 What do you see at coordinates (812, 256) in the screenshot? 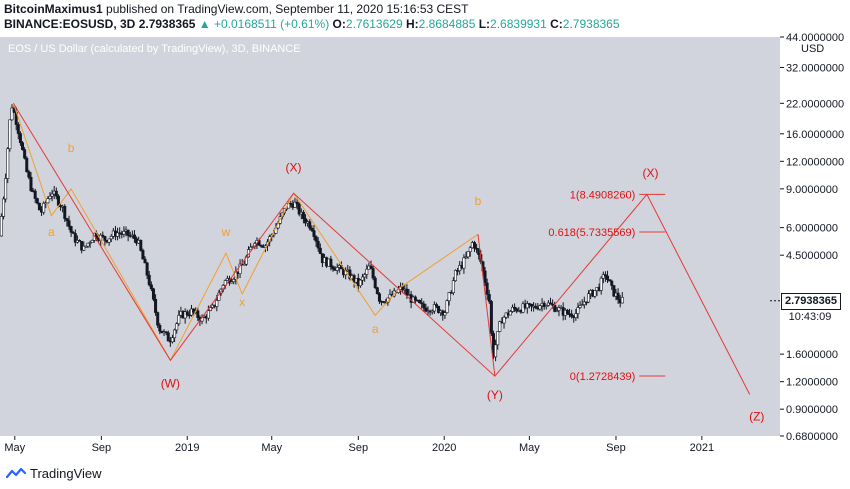
I see `y-tick-label: 4.5000000` at bounding box center [812, 256].